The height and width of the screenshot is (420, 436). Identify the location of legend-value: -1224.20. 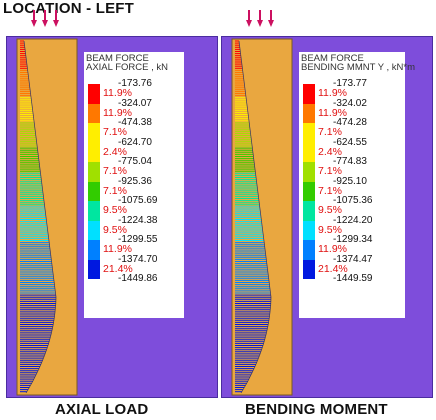
(353, 220).